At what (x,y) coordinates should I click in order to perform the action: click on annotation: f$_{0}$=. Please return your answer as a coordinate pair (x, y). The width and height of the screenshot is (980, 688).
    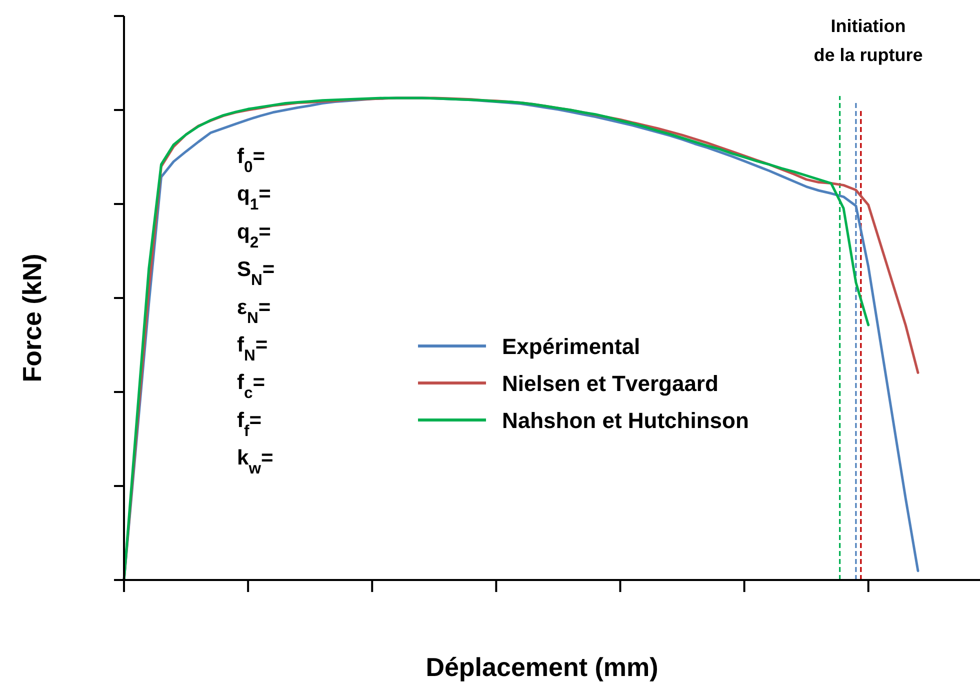
    Looking at the image, I should click on (251, 160).